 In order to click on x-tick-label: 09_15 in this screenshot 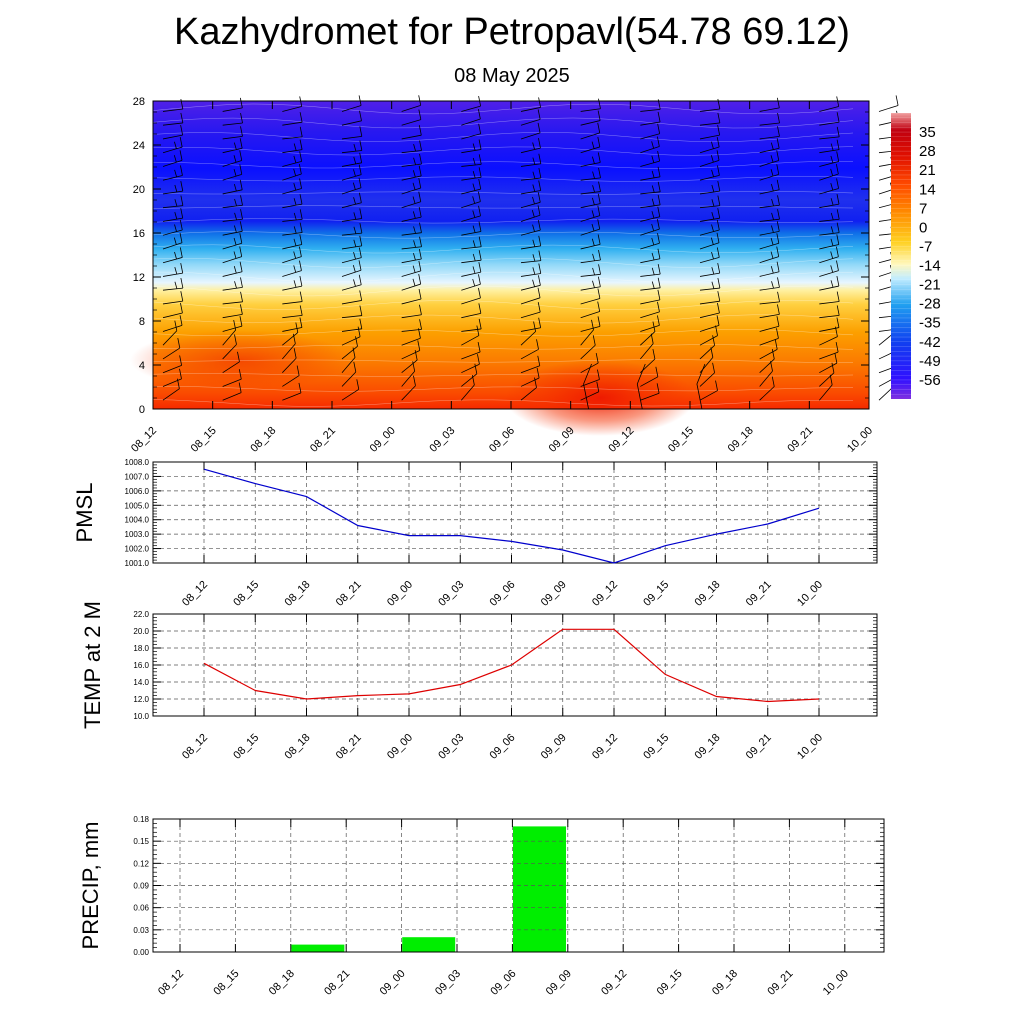, I will do `click(656, 594)`.